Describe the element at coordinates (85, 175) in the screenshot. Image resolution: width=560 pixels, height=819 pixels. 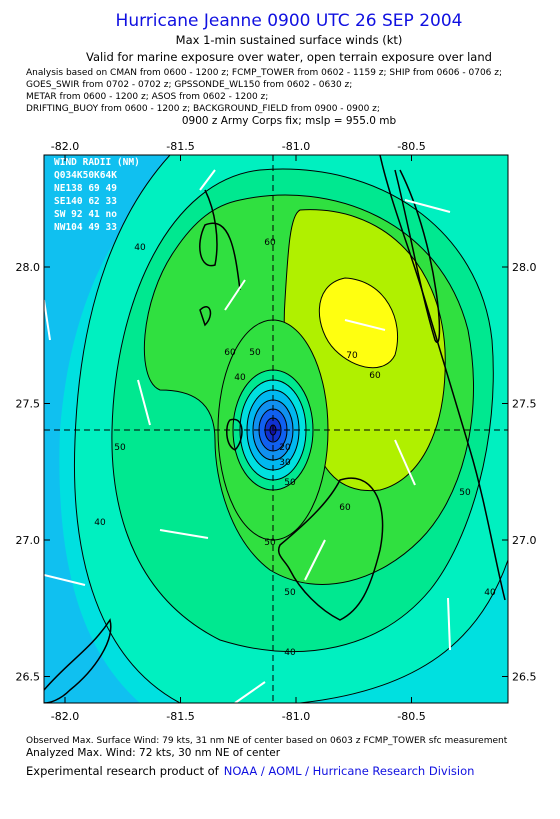
I see `wind-radii-line: Q034K50K64K` at that location.